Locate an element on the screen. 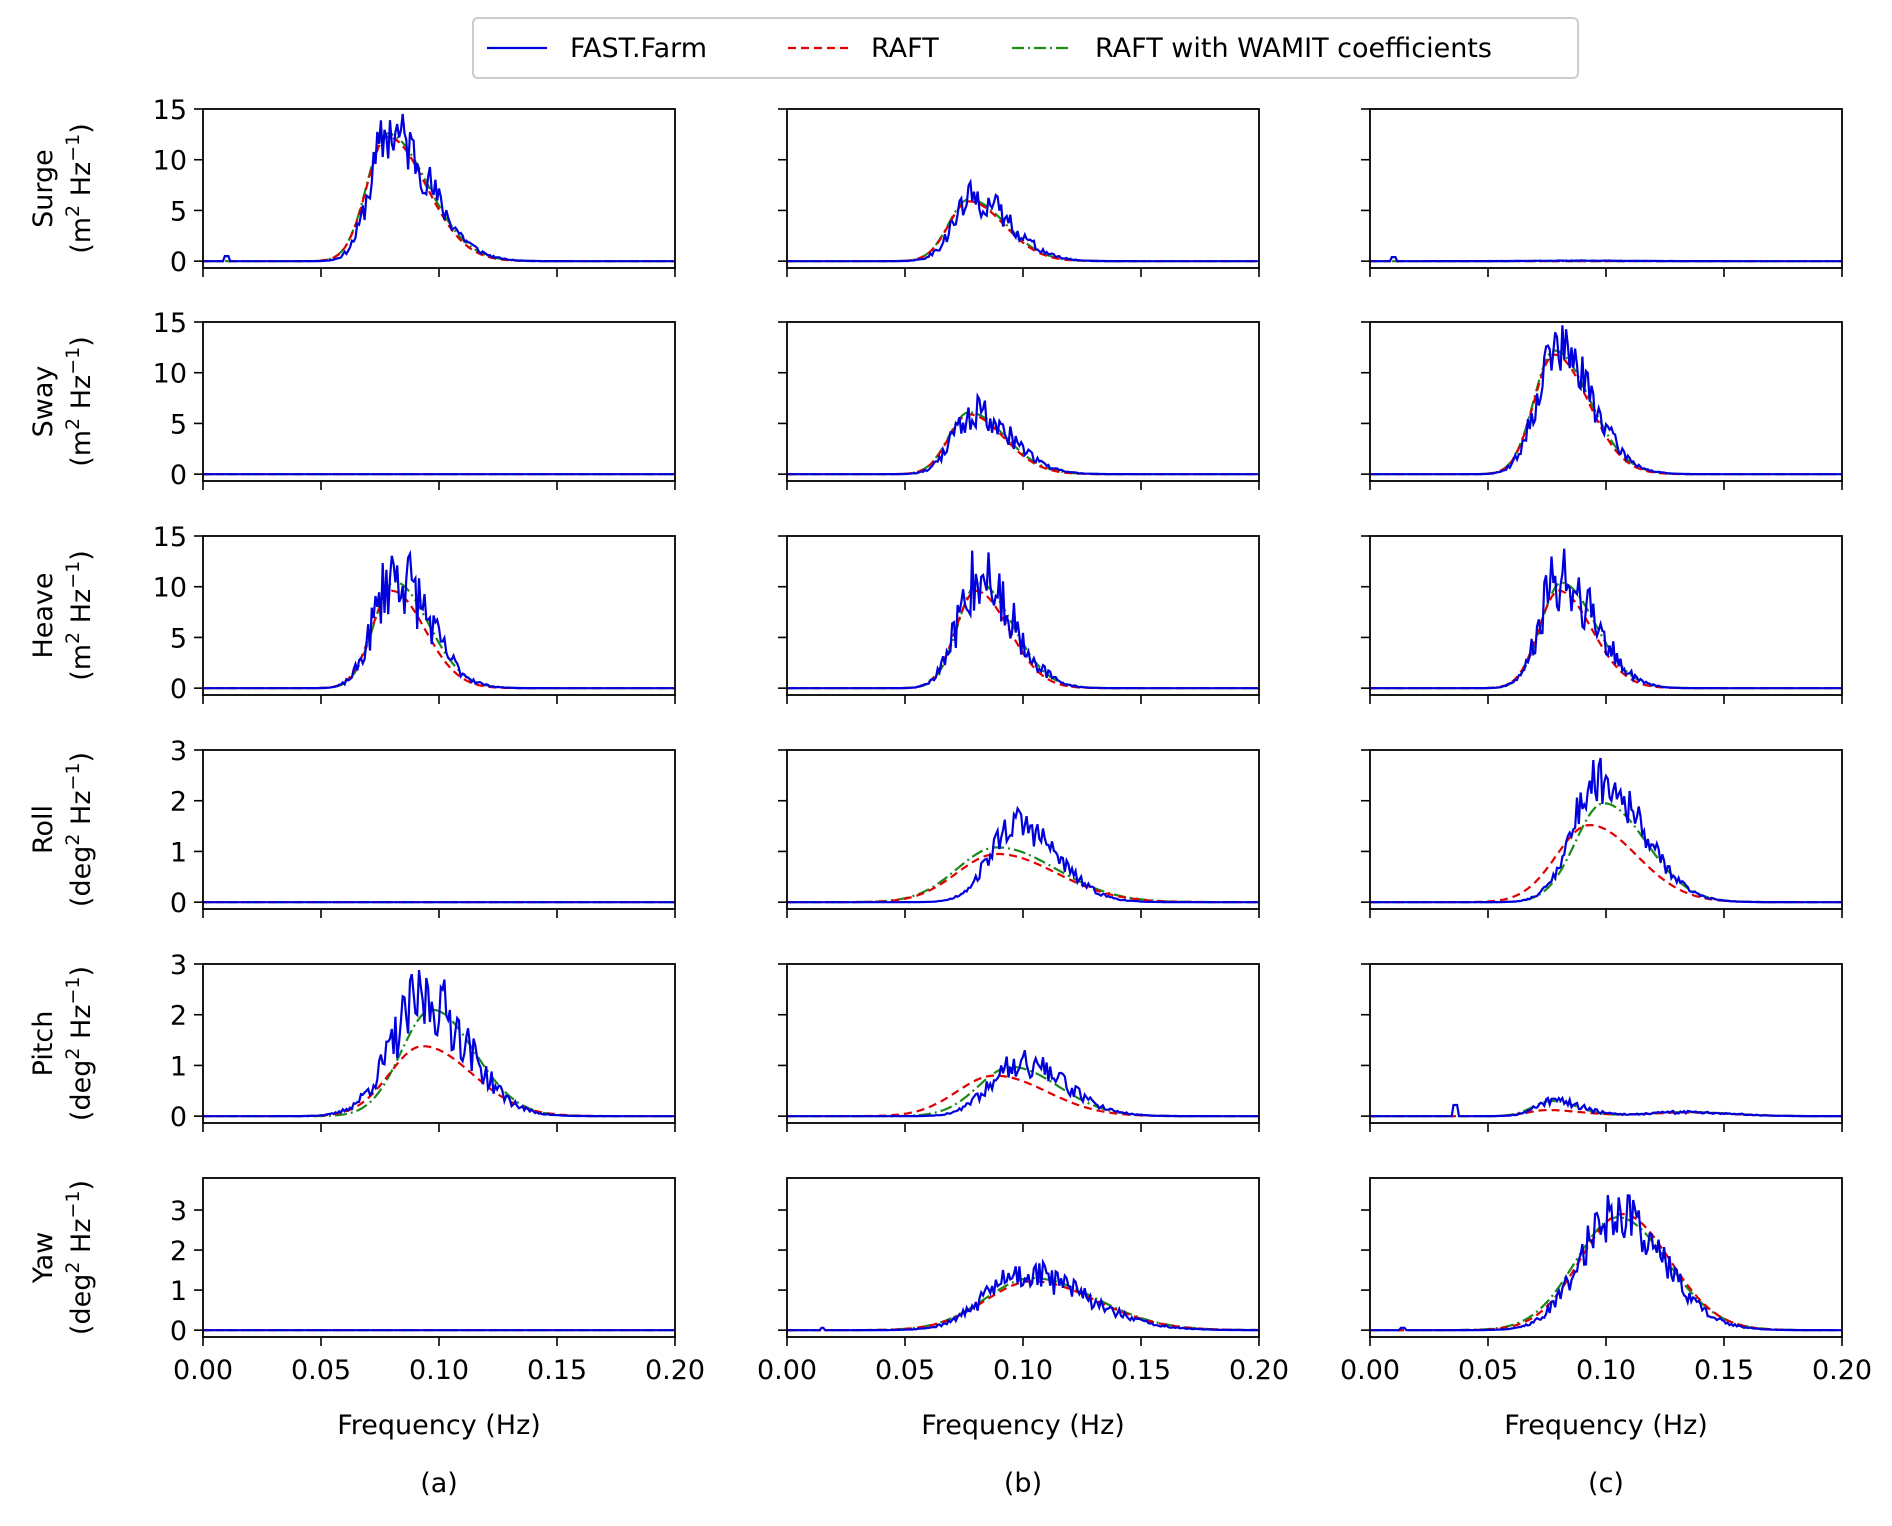 This screenshot has width=1892, height=1526. y-axis-label-yaw: Yaw is located at coordinates (43, 1258).